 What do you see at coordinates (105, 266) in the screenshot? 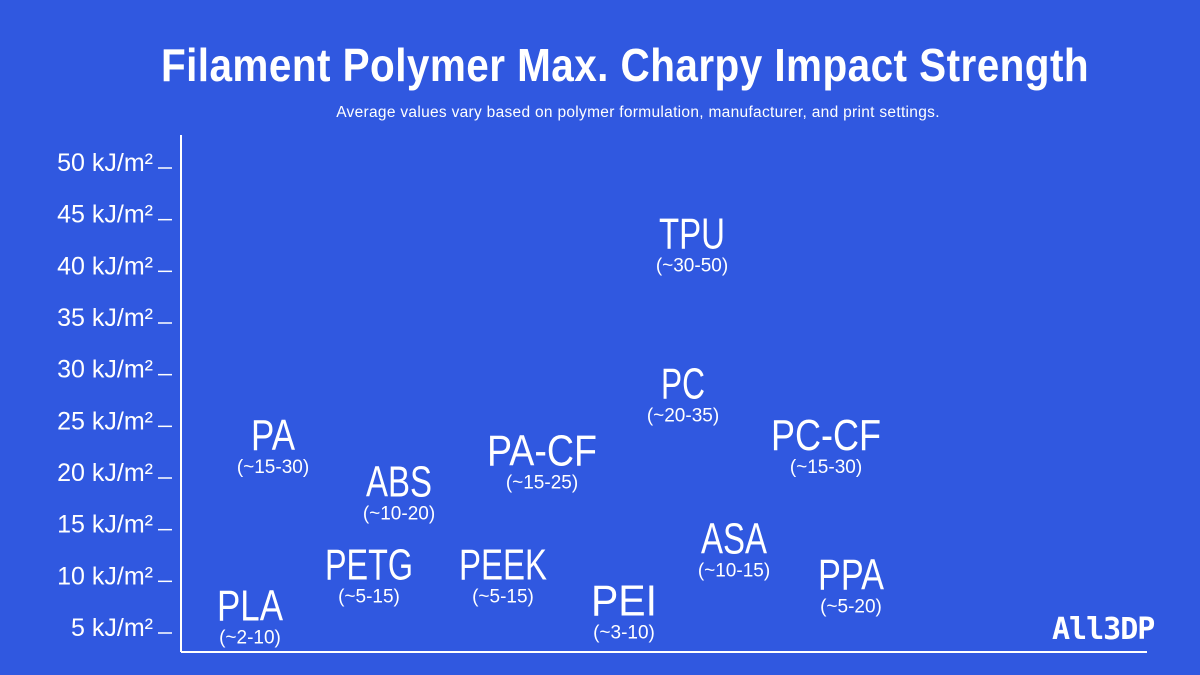
I see `y-tick-label: 40 kJ/m²` at bounding box center [105, 266].